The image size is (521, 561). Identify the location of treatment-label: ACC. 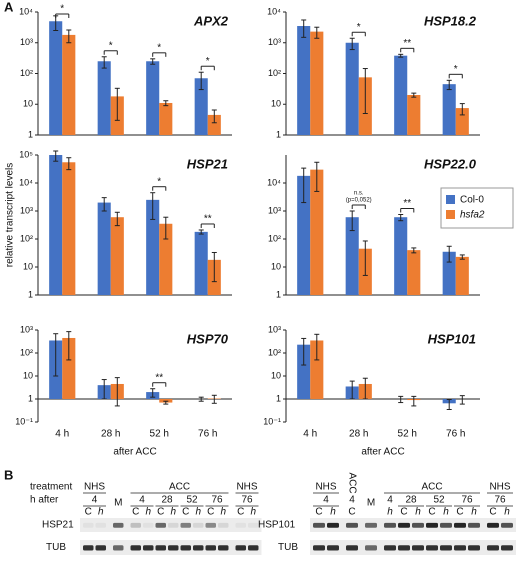
(431, 487).